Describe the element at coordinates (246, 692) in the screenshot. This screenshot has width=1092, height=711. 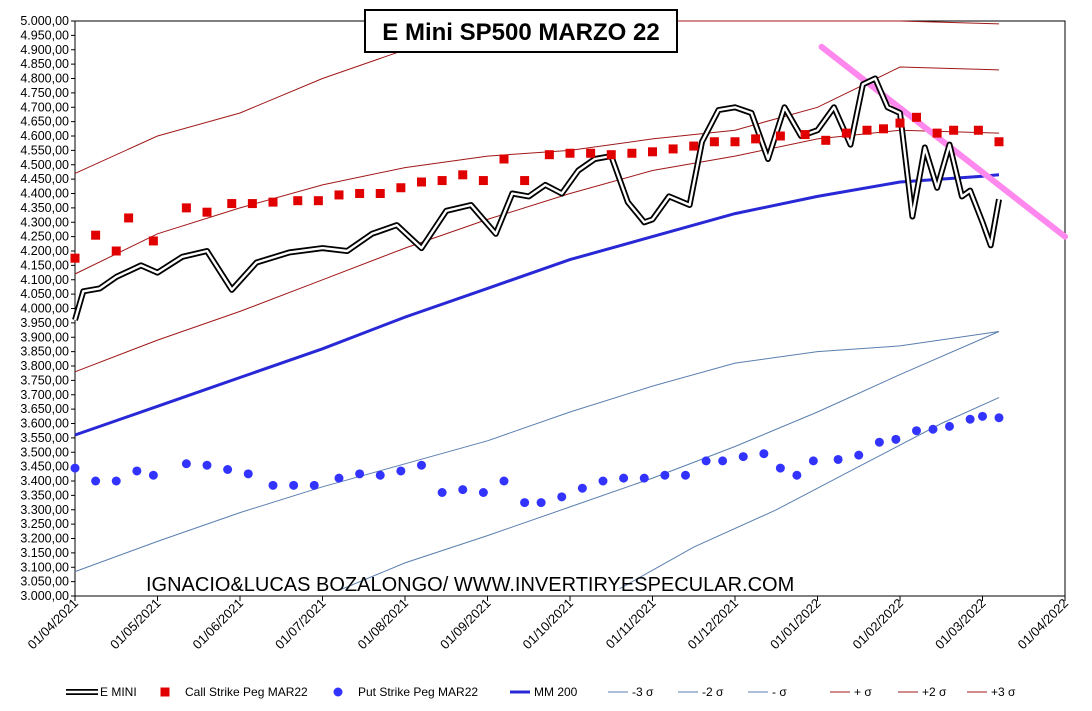
I see `legend-label-call-strike-peg-mar22: Call Strike Peg MAR22` at that location.